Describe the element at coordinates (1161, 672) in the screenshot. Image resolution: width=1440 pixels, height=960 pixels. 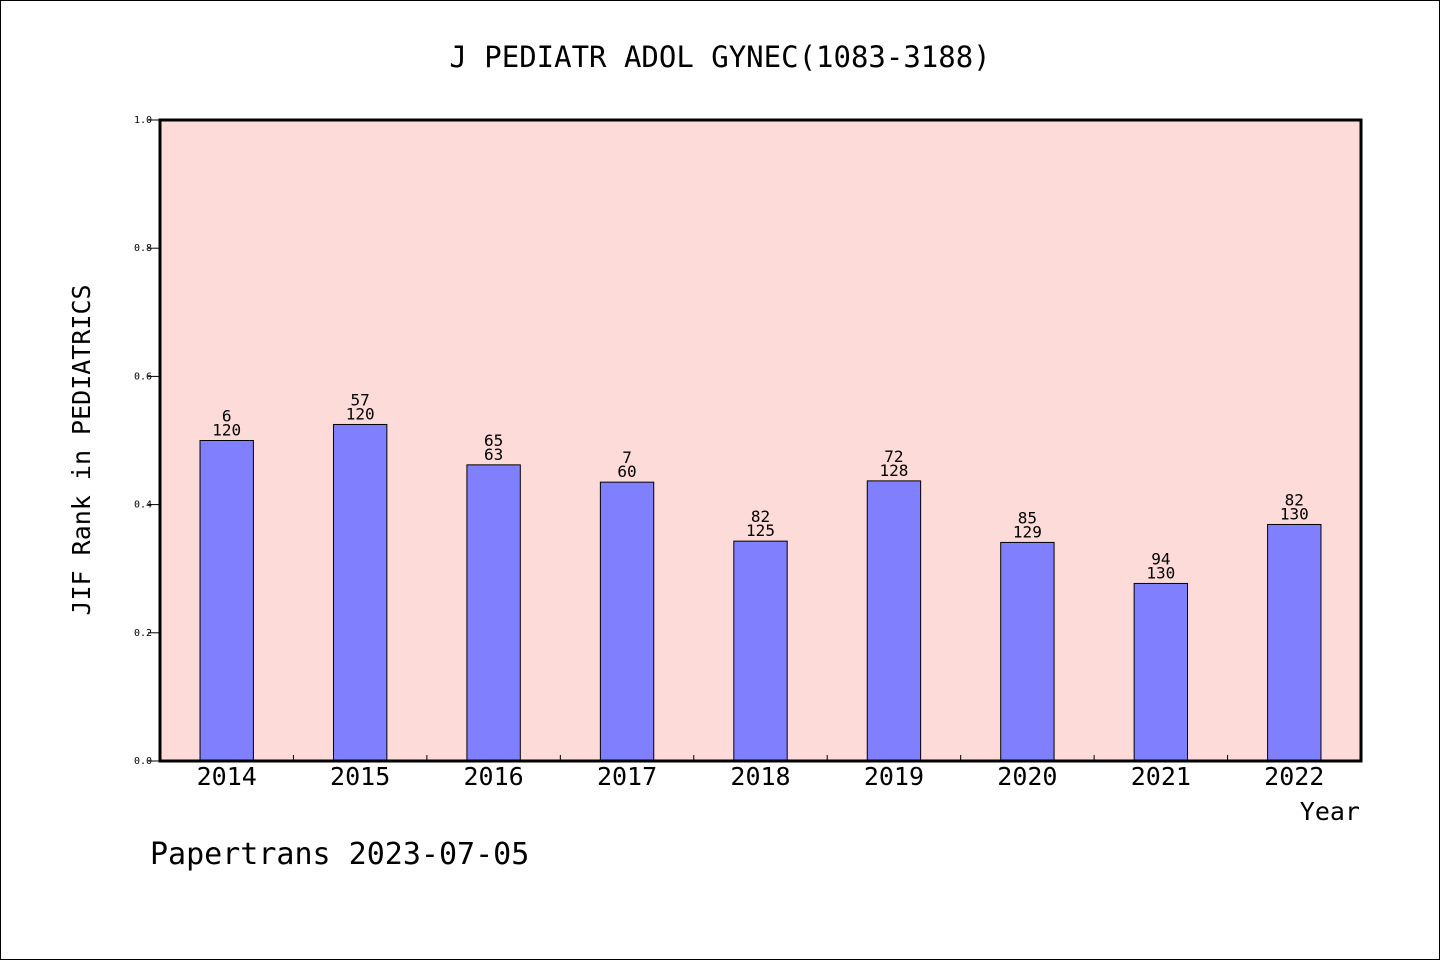
I see `bar-2021` at that location.